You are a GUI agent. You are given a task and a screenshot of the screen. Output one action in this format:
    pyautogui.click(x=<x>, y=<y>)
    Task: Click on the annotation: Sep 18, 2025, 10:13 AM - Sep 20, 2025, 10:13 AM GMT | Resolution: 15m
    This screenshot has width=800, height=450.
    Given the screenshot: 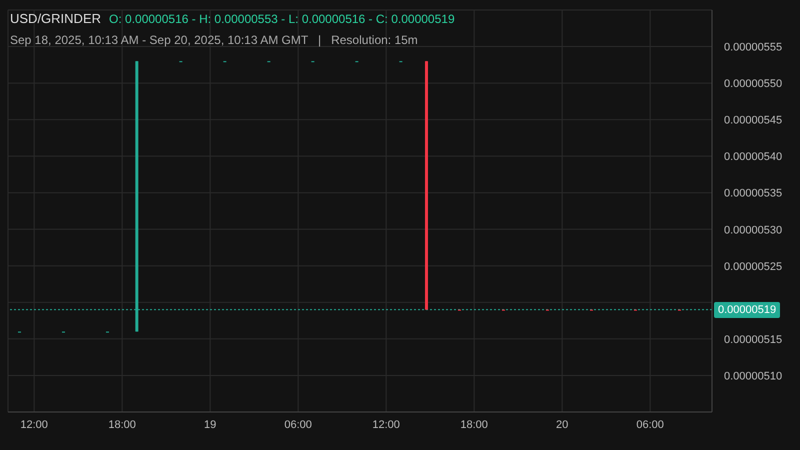 What is the action you would take?
    pyautogui.click(x=214, y=40)
    